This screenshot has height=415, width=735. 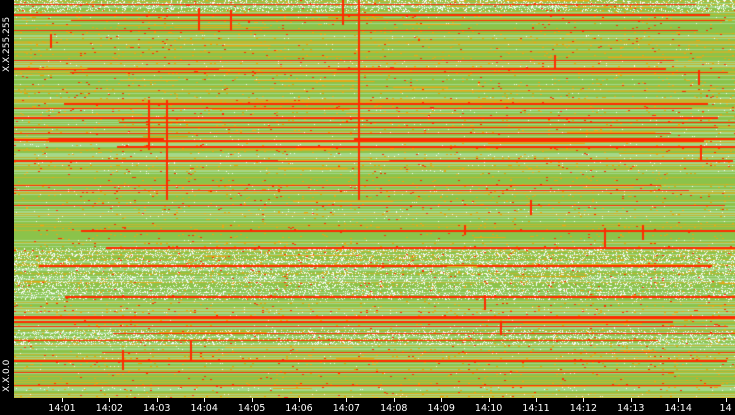 What do you see at coordinates (488, 408) in the screenshot?
I see `x-axis-label: 14:10` at bounding box center [488, 408].